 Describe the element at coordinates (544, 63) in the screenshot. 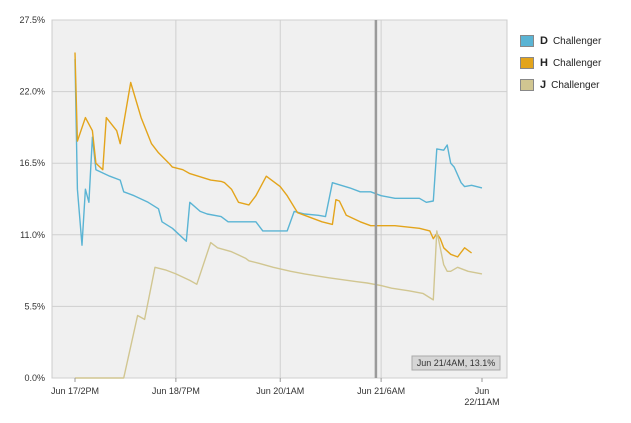

I see `legend-letter: H` at that location.